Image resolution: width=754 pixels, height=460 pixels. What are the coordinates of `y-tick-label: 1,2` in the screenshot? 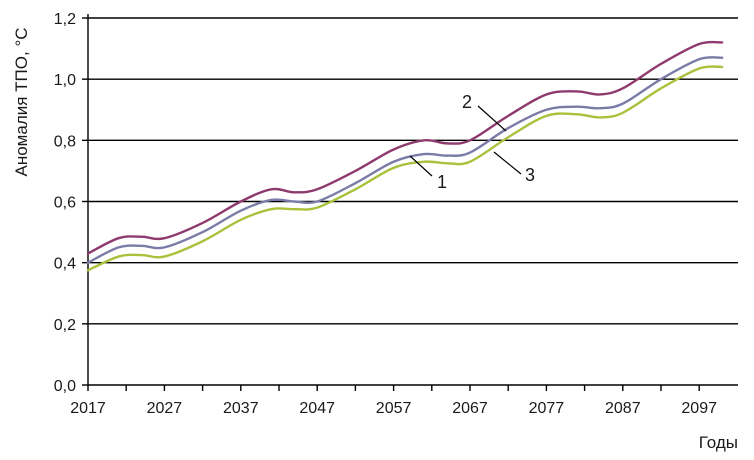 It's located at (65, 19).